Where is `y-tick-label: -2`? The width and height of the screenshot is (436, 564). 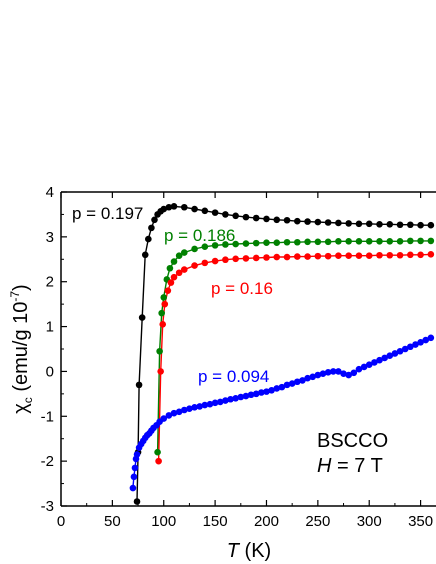 y-tick-label: -2 is located at coordinates (47, 461).